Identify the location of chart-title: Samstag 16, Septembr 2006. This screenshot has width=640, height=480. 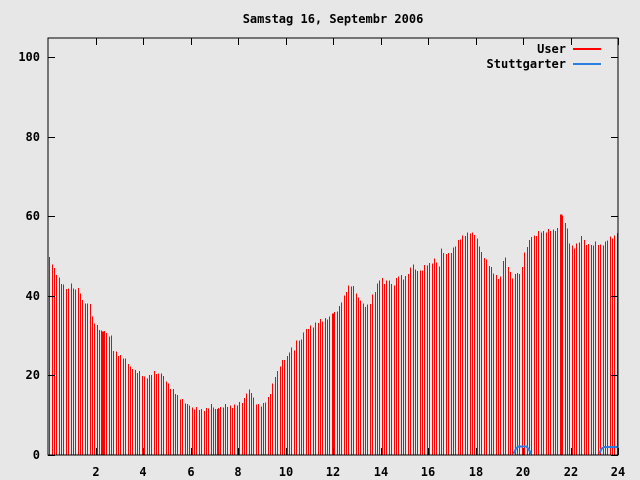
(333, 19).